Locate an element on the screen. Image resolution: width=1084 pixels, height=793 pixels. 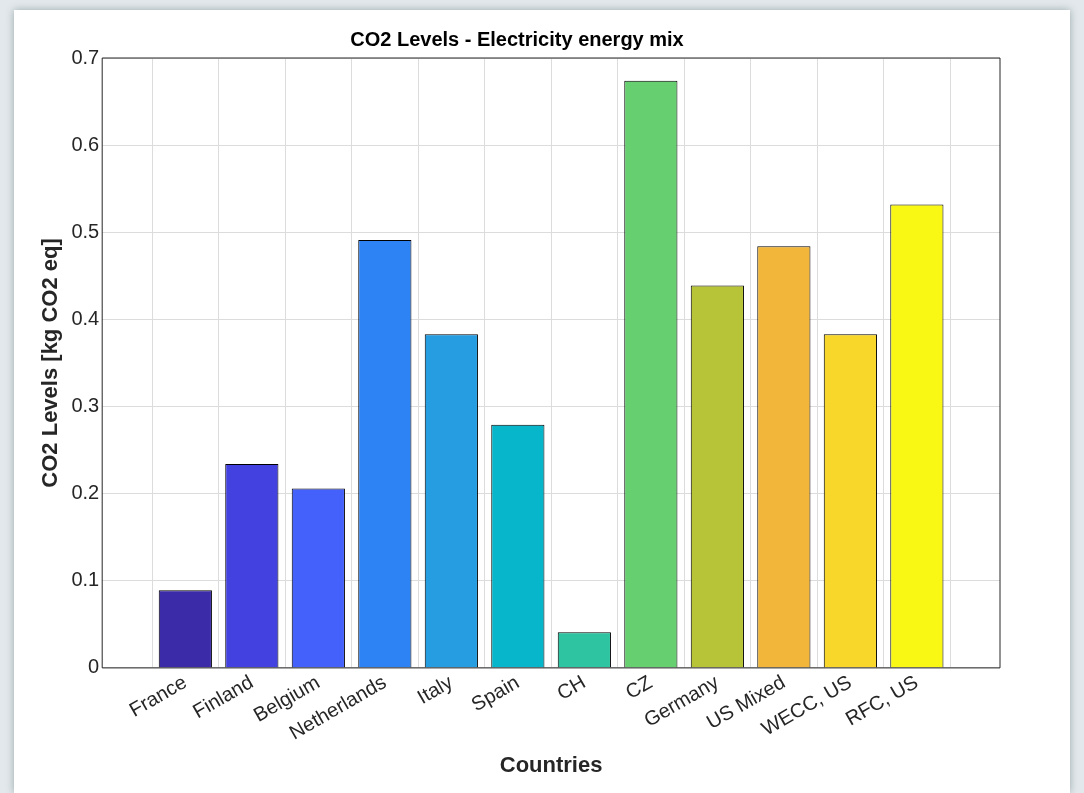
y-tick-label: 0.5 is located at coordinates (85, 230).